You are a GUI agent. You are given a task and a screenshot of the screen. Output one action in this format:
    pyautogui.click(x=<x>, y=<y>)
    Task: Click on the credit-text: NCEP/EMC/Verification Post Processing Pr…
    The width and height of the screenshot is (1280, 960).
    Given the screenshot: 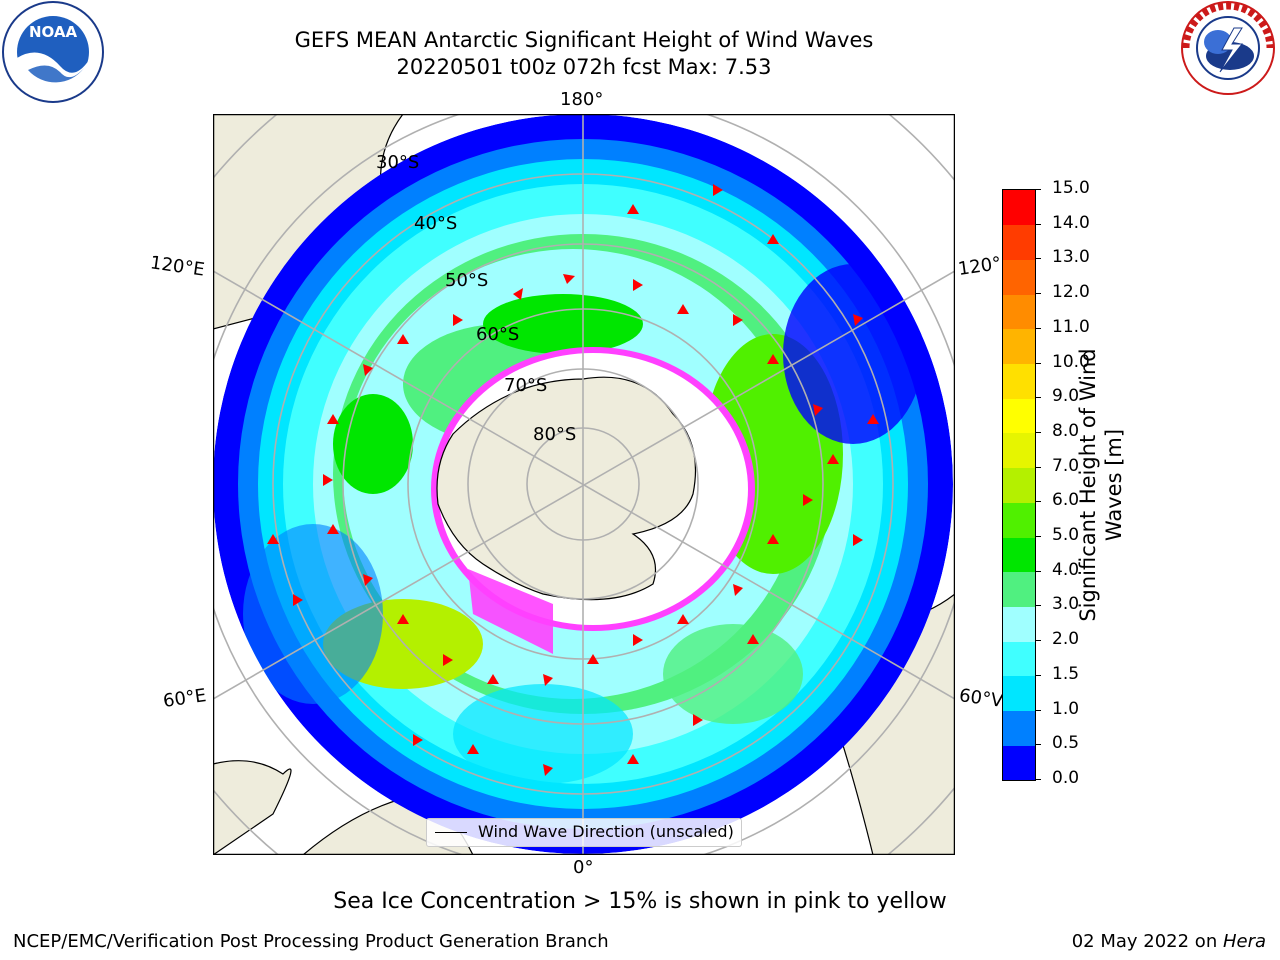 What is the action you would take?
    pyautogui.click(x=311, y=941)
    